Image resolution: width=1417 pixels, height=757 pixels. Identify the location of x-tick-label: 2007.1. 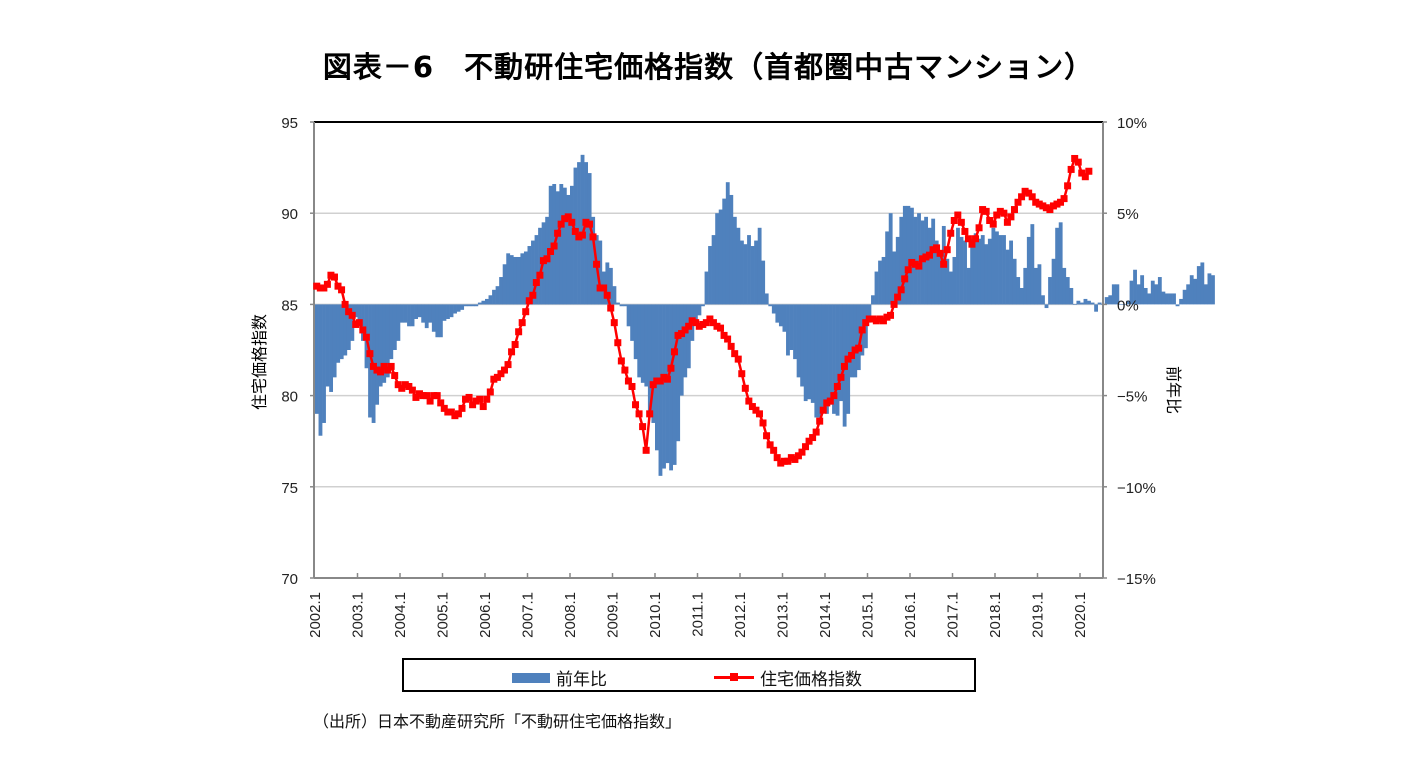
(528, 615).